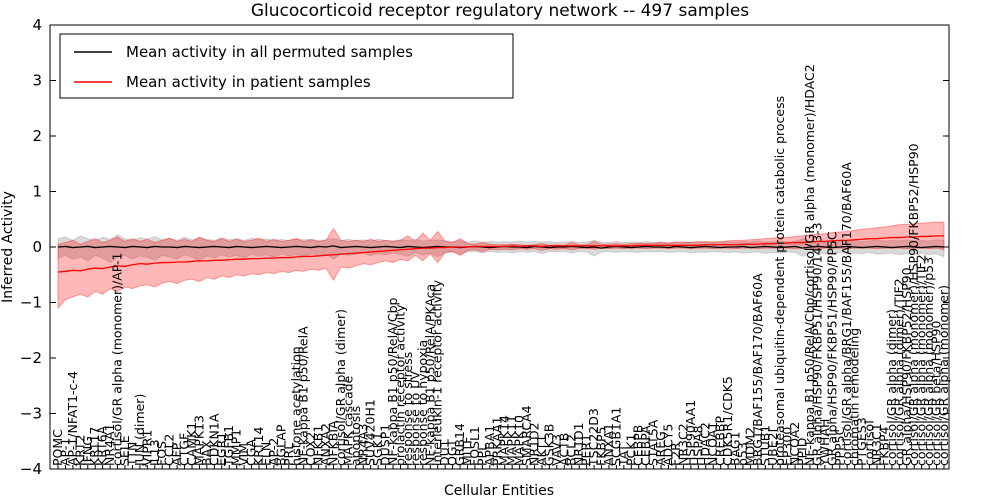 The width and height of the screenshot is (1000, 500). I want to click on x-category-label: AREG, so click(660, 448).